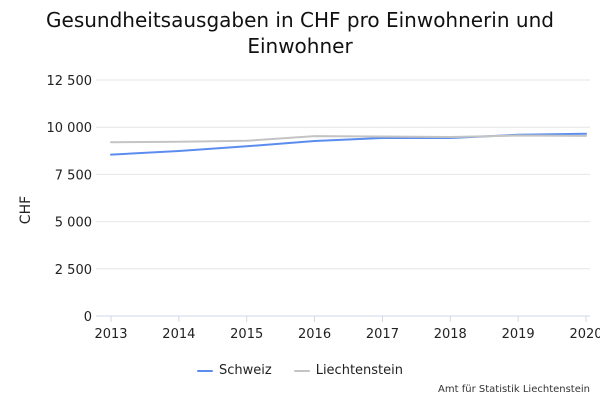  What do you see at coordinates (245, 370) in the screenshot?
I see `legend-label-schweiz: Schweiz` at bounding box center [245, 370].